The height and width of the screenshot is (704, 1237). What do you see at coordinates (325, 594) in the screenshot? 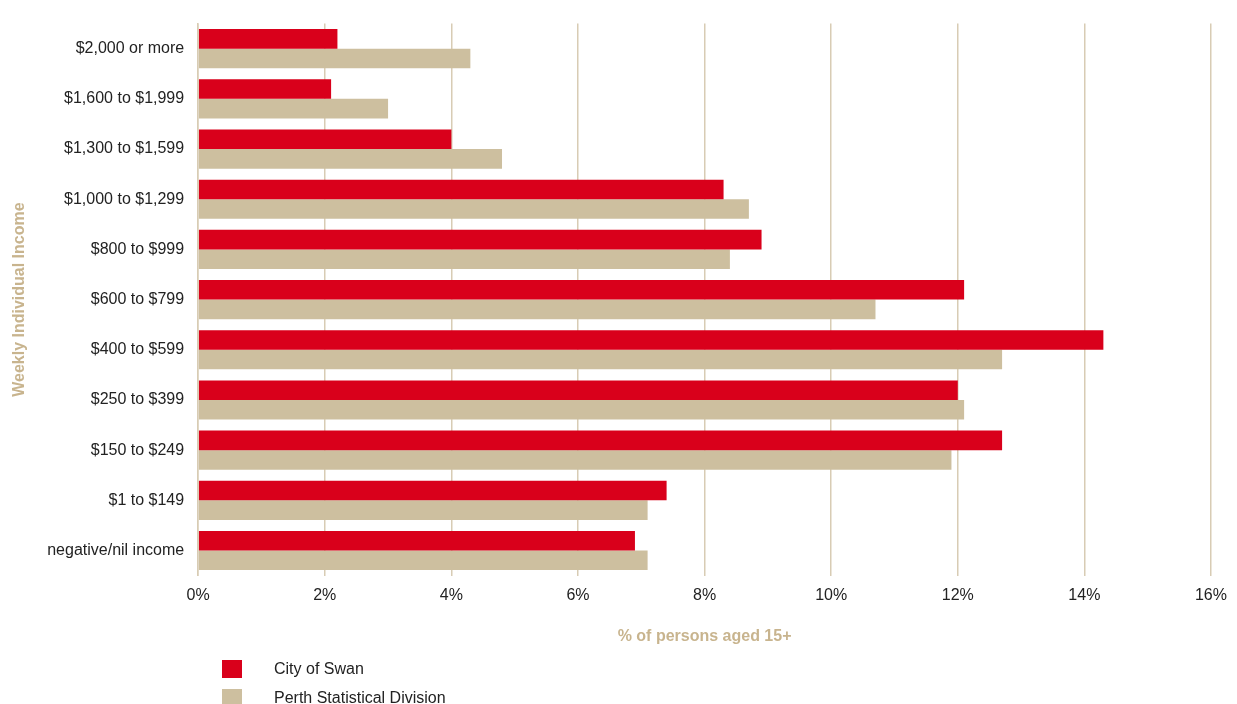
I see `x-tick-label: 2%` at bounding box center [325, 594].